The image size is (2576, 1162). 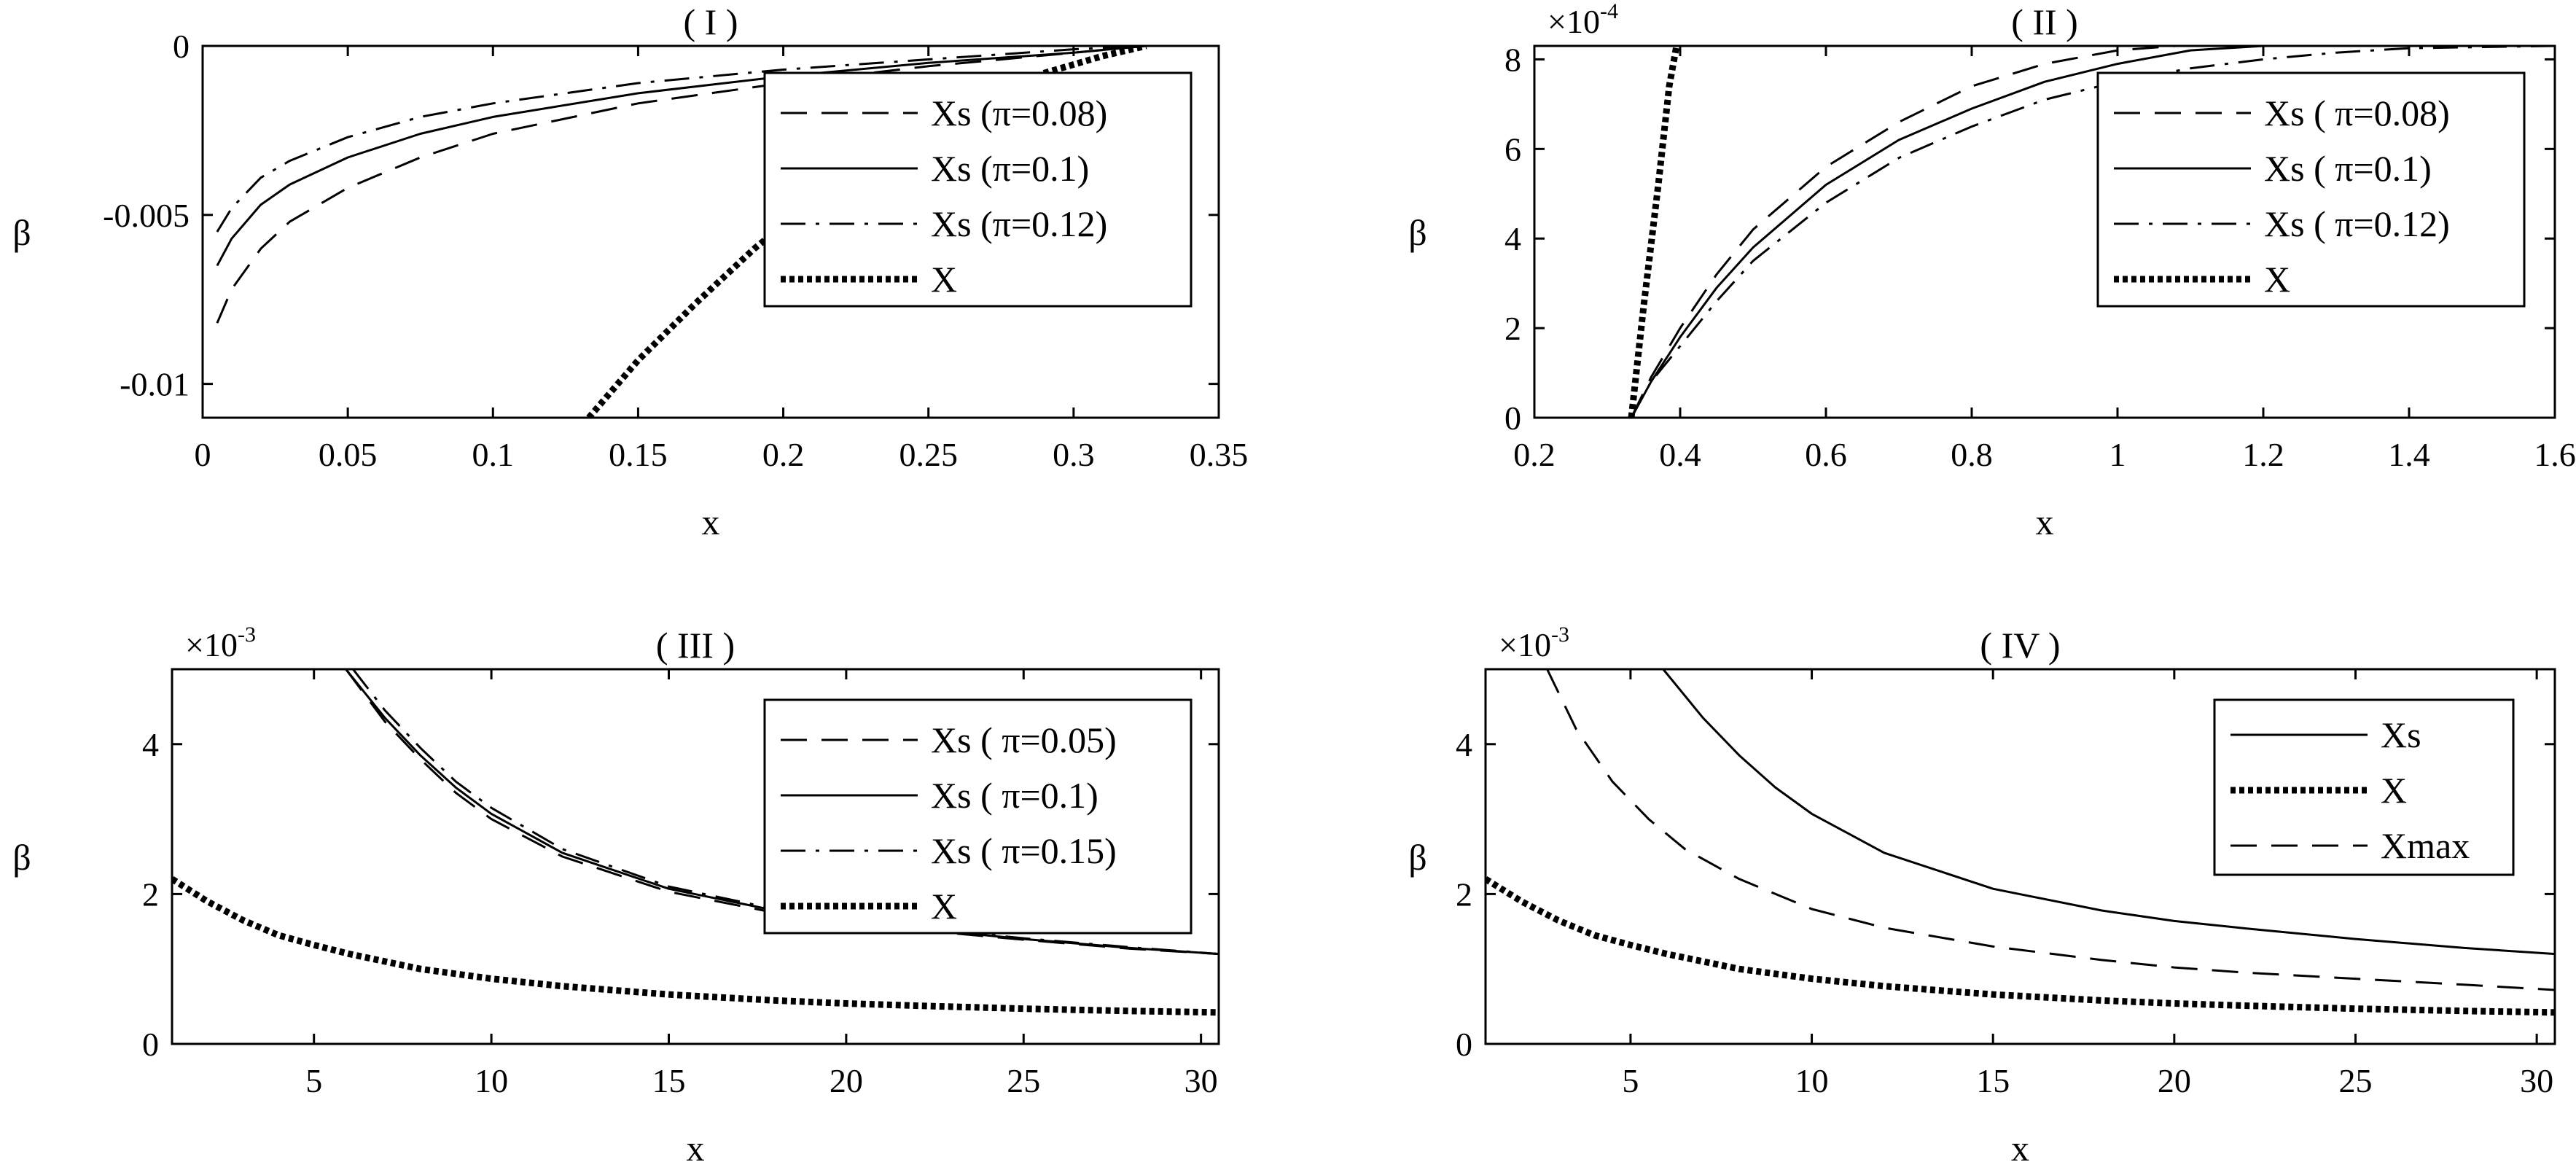 I want to click on y-tick-label: 6, so click(x=1513, y=149).